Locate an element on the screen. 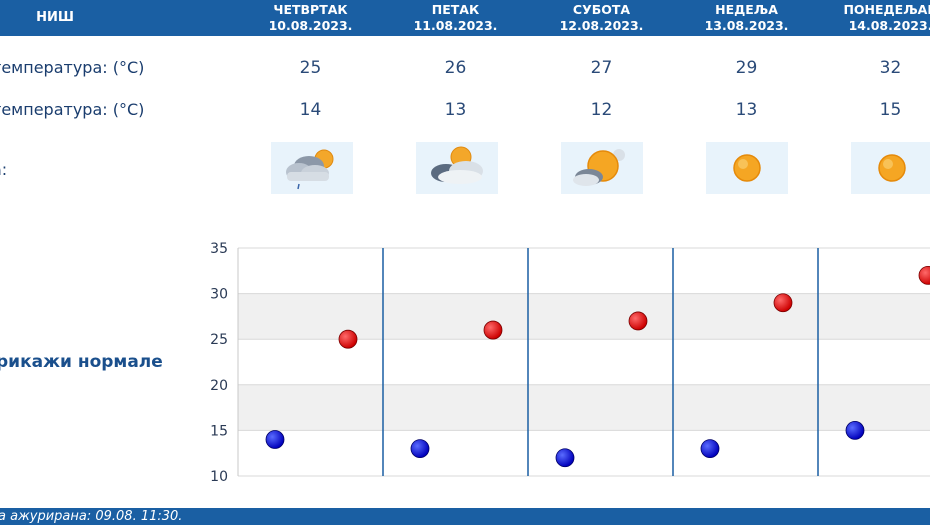  y-tick-label: 10 is located at coordinates (219, 477).